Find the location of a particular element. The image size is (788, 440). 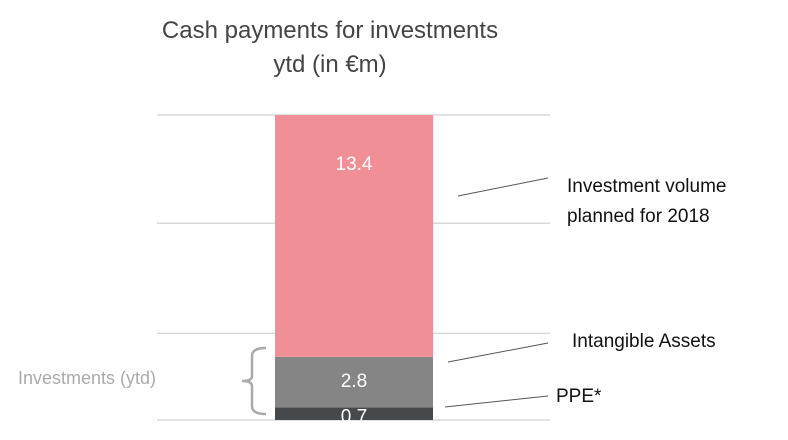

annotation: Investments (ytd) is located at coordinates (87, 378).